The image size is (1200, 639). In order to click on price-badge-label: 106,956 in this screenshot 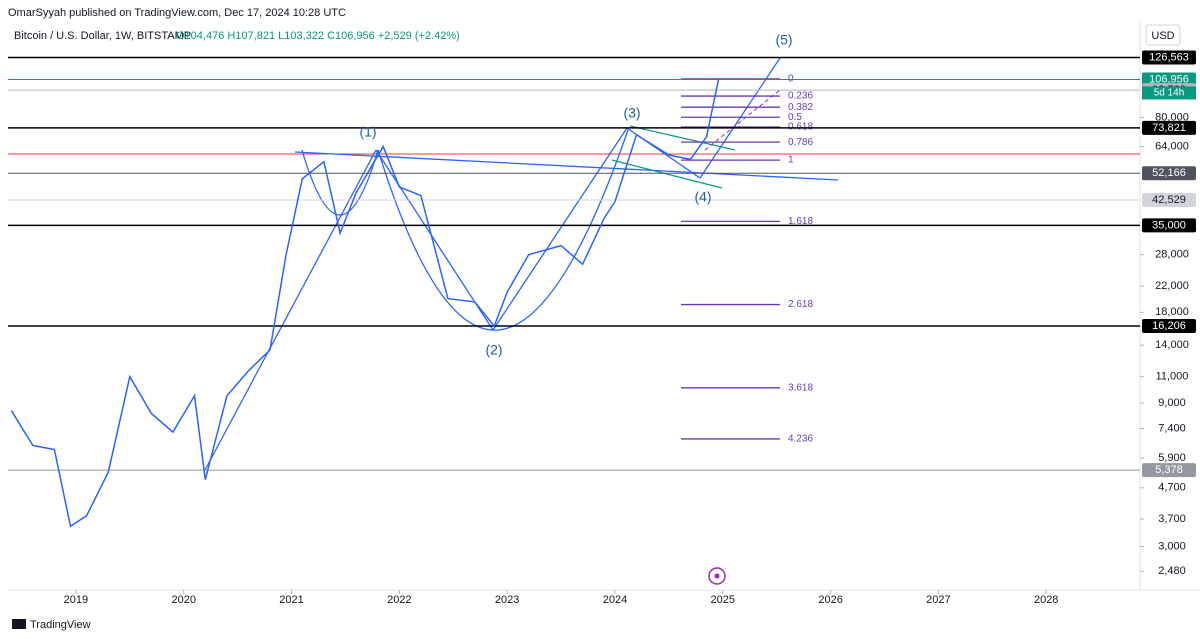, I will do `click(1169, 79)`.